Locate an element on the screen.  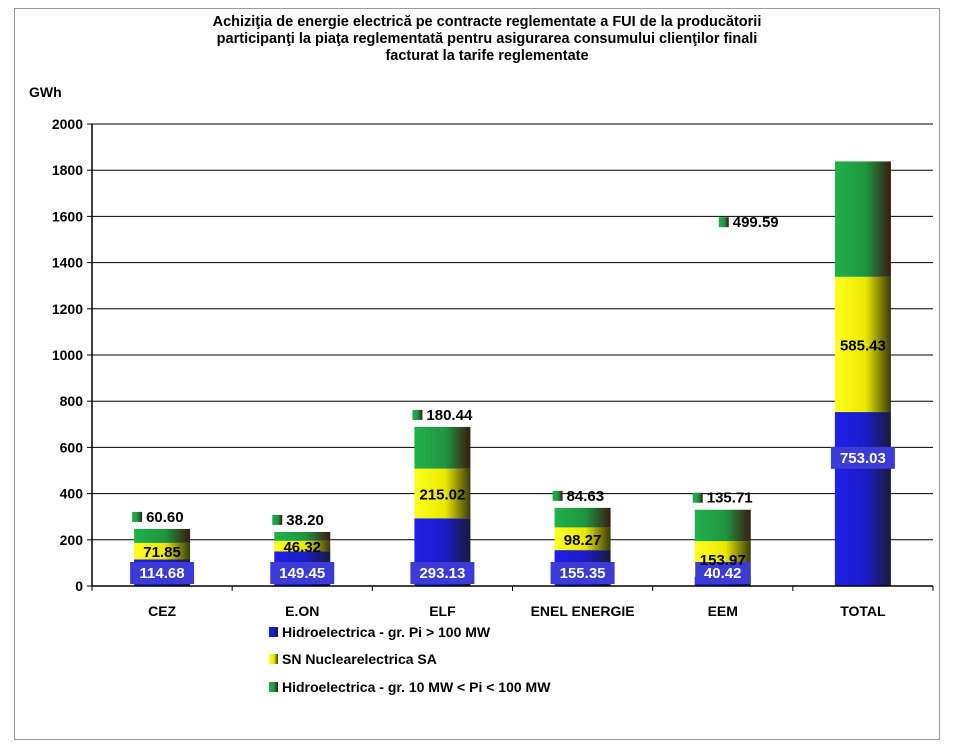
data-label-eem-series-1: 40.42 is located at coordinates (723, 573).